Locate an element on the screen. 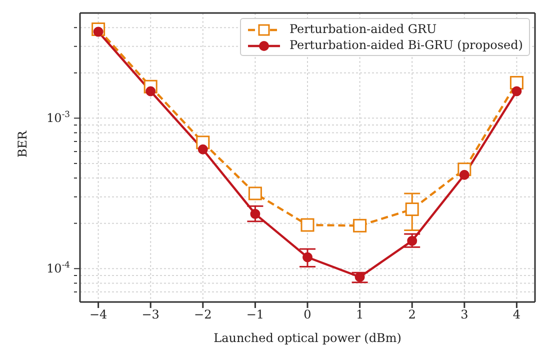  y-axis-title: BER is located at coordinates (22, 144).